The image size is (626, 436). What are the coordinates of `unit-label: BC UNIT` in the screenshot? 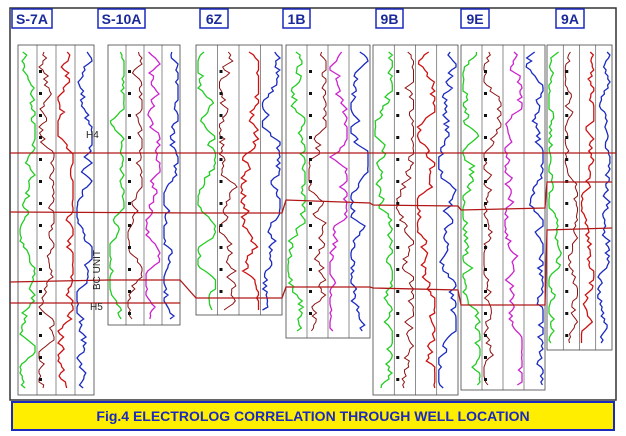 It's located at (97, 270).